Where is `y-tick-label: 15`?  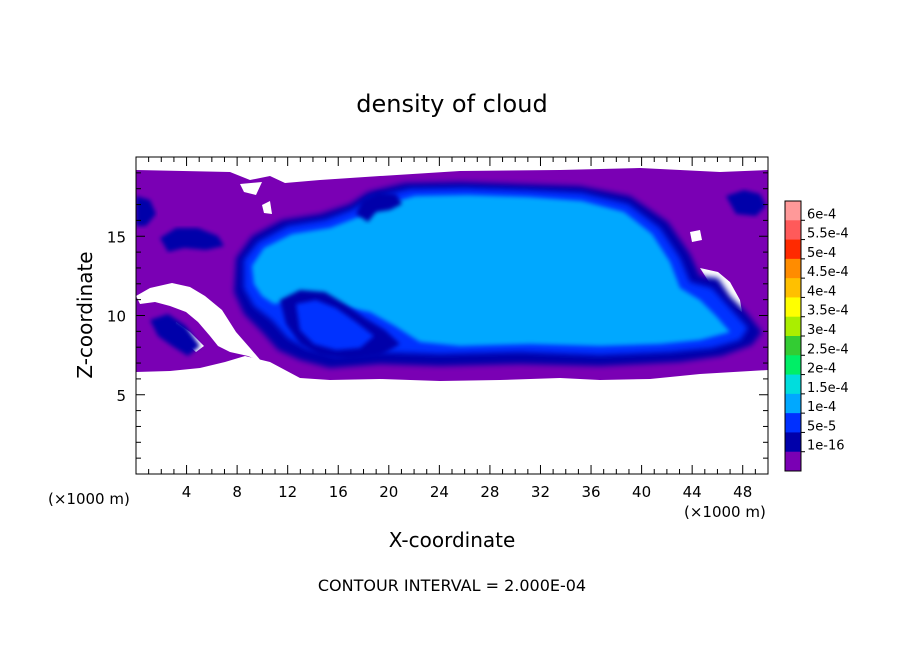 y-tick-label: 15 is located at coordinates (116, 237).